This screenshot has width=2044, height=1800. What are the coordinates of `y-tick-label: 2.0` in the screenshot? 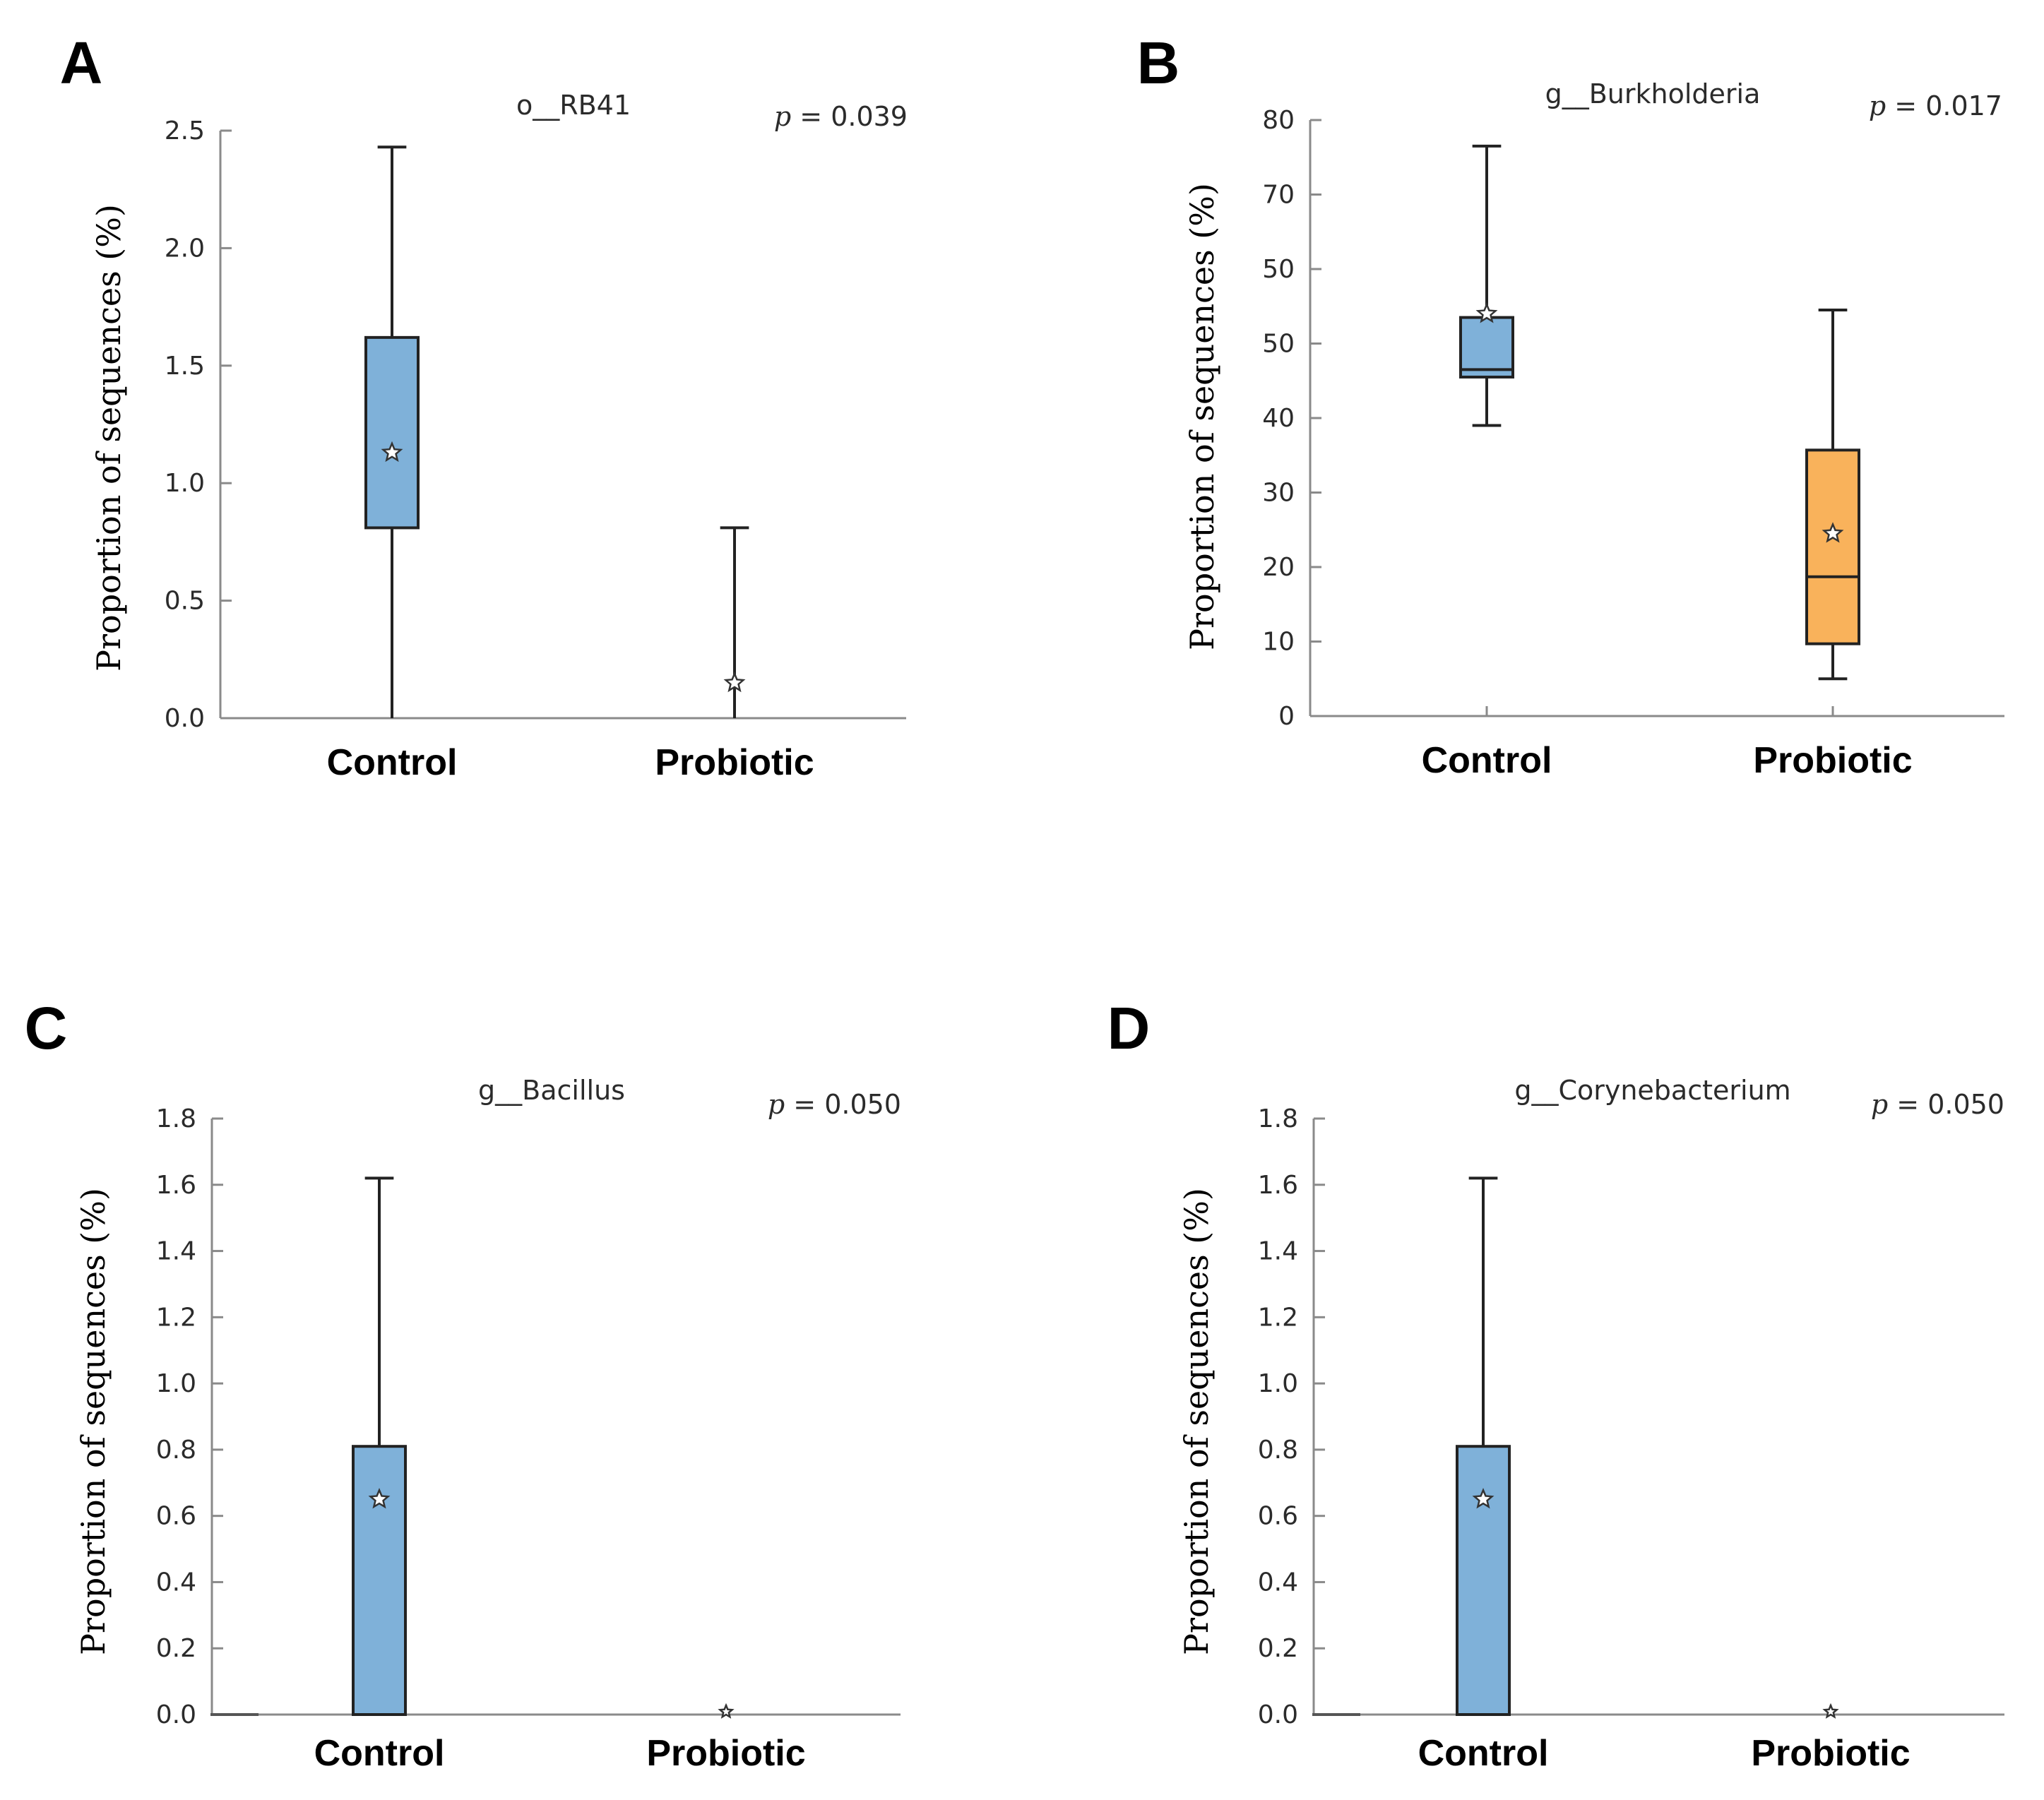 It's located at (185, 248).